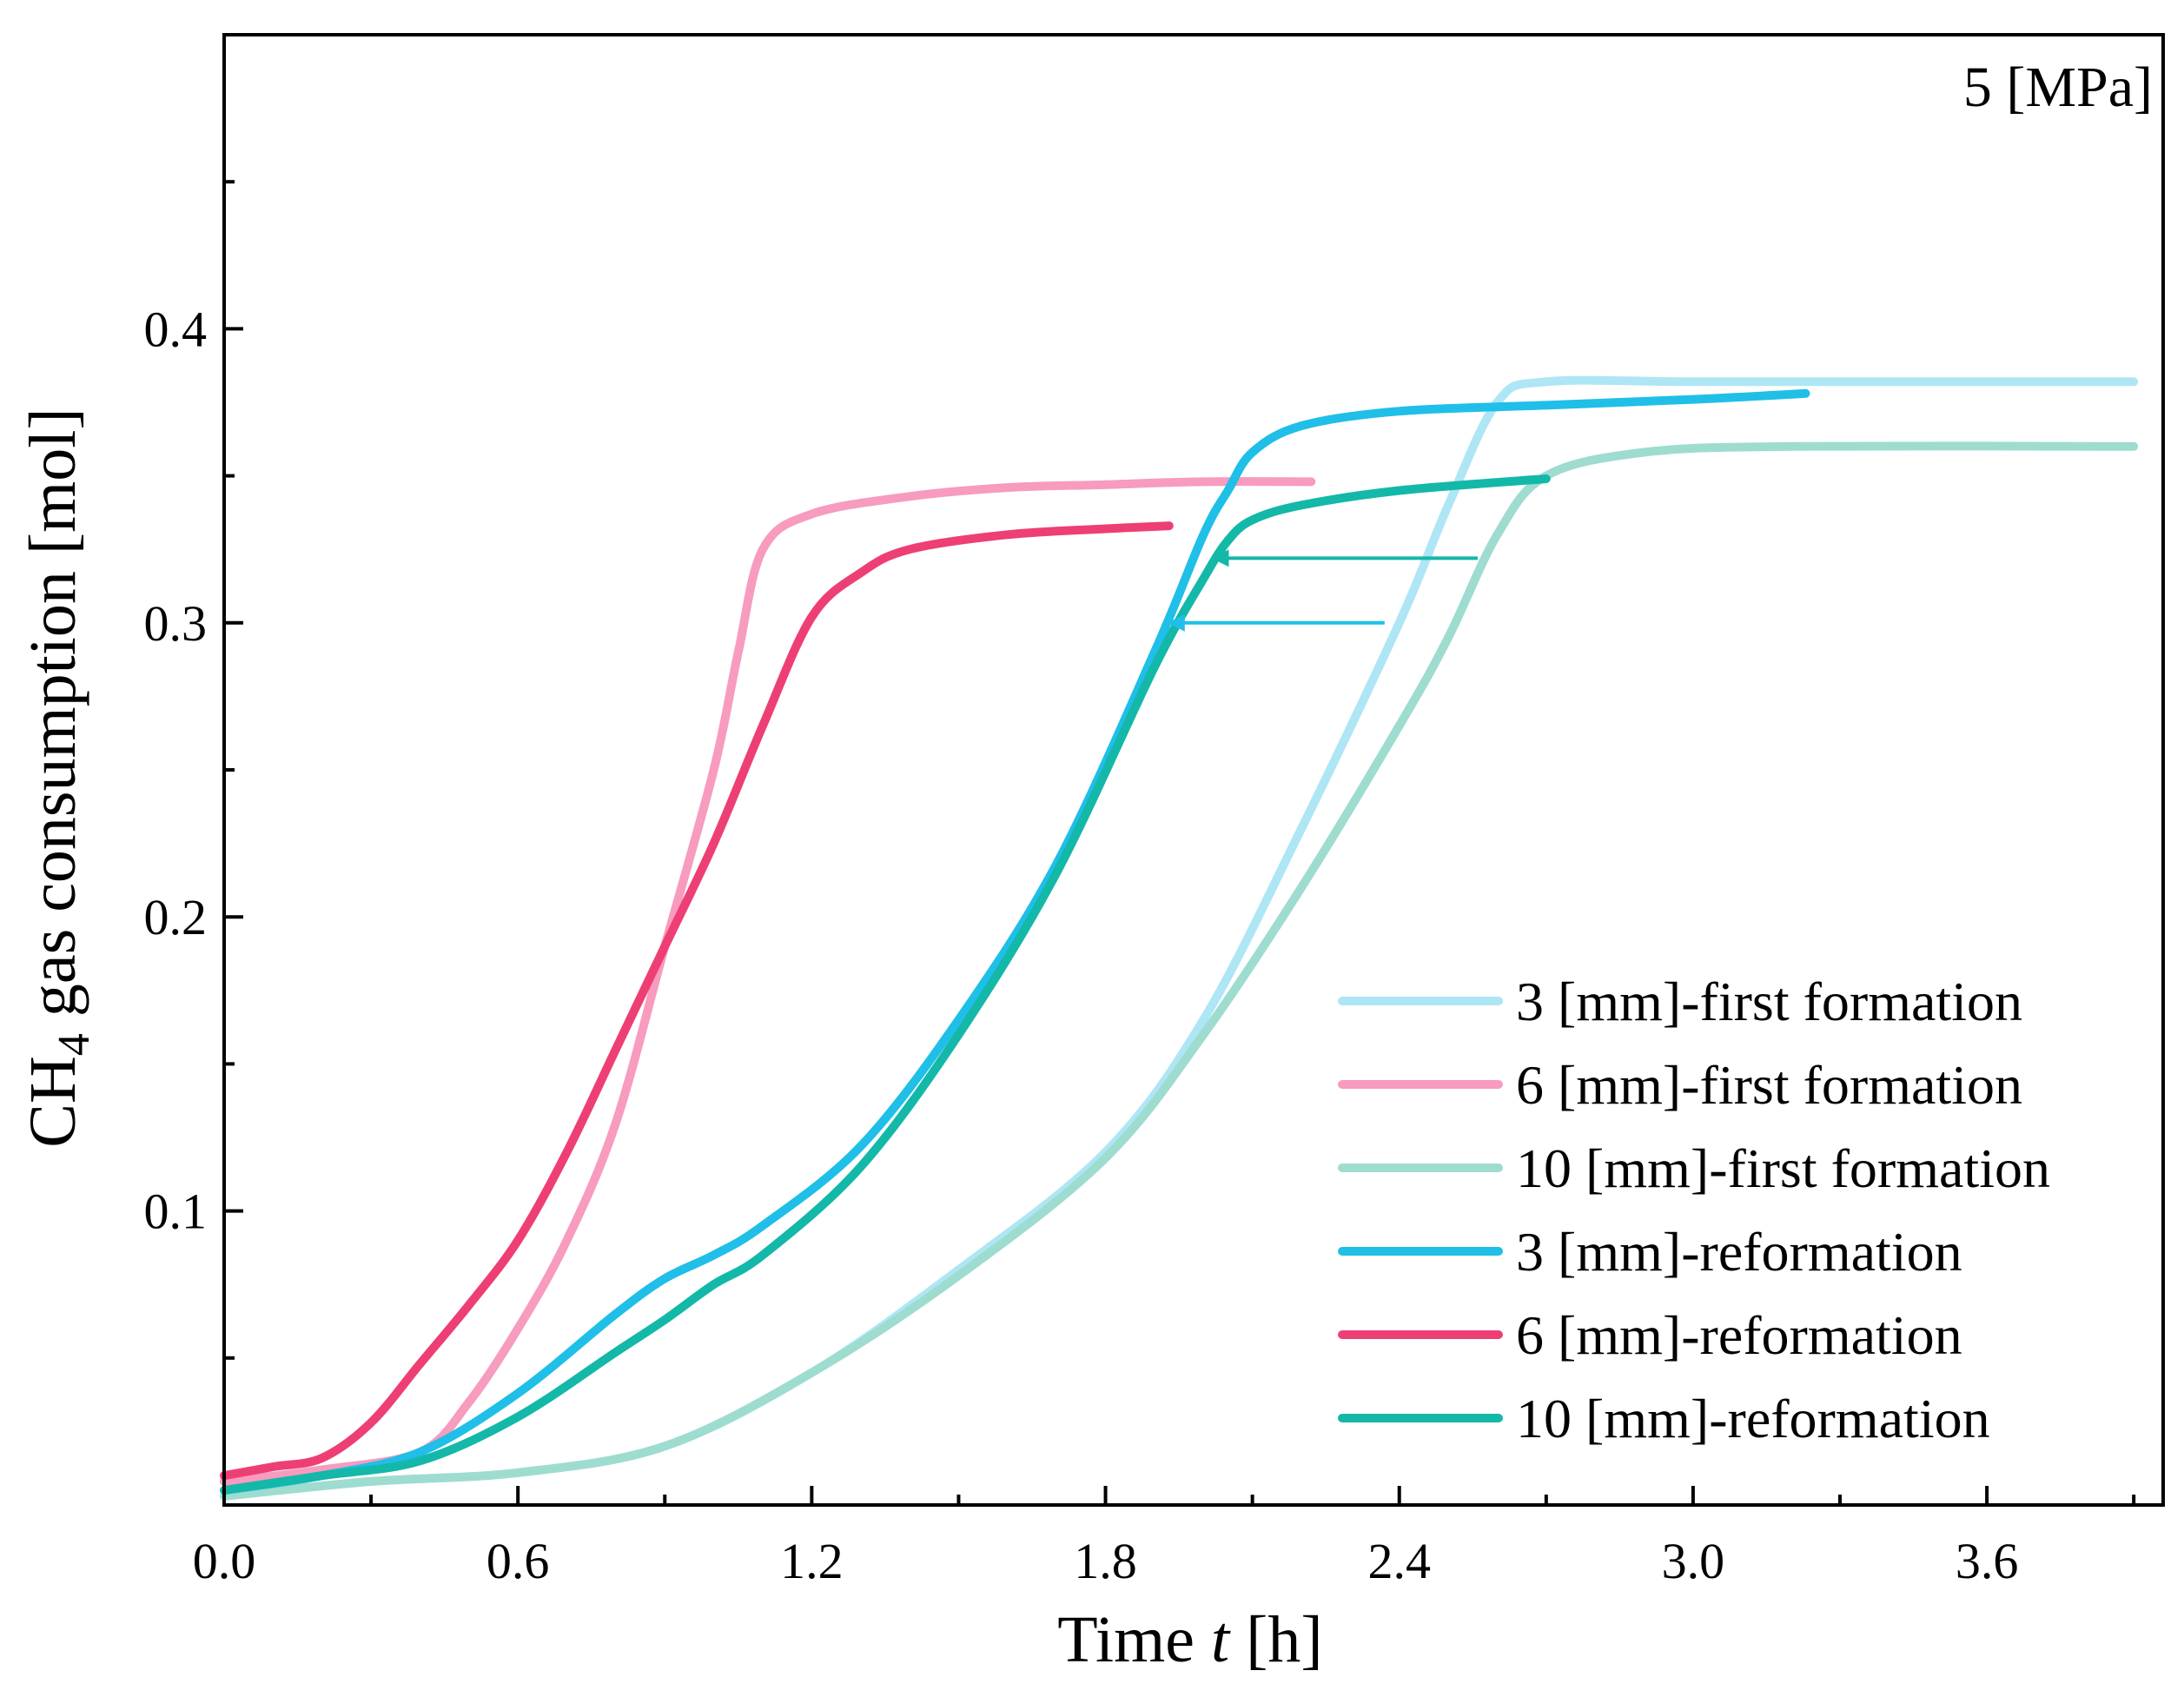  Describe the element at coordinates (1739, 1252) in the screenshot. I see `legend-label: 3 [mm]-reformation` at that location.